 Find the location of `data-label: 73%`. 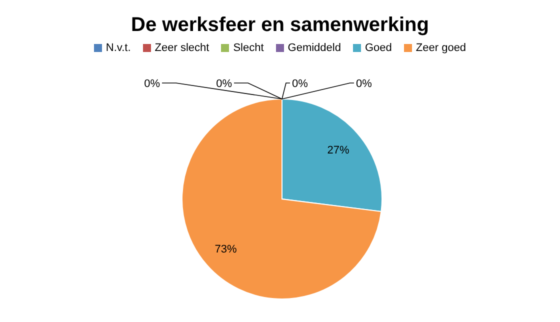

data-label: 73% is located at coordinates (225, 250).